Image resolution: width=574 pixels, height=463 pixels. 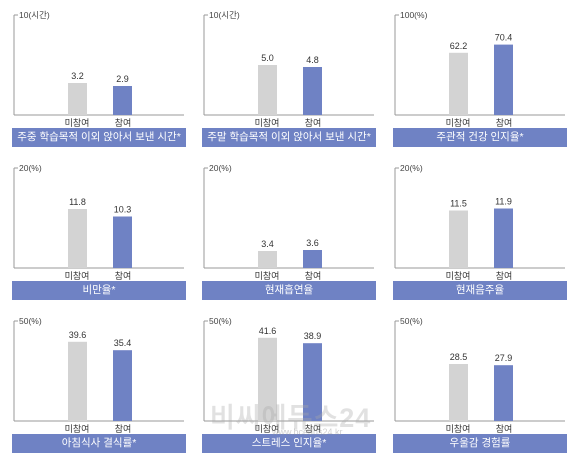 I want to click on bar-value-label: 5.0, so click(x=267, y=58).